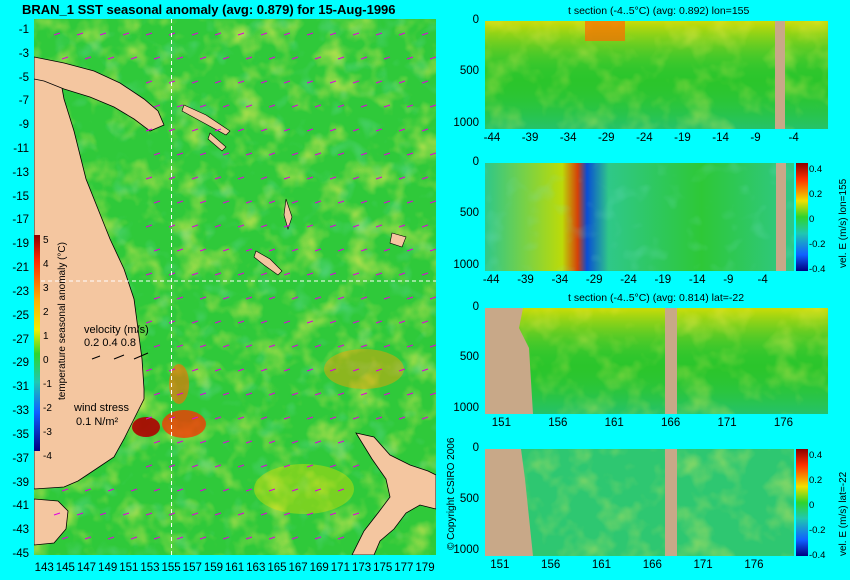 Image resolution: width=850 pixels, height=580 pixels. What do you see at coordinates (46, 312) in the screenshot?
I see `sst-colorbar-tick: 2` at bounding box center [46, 312].